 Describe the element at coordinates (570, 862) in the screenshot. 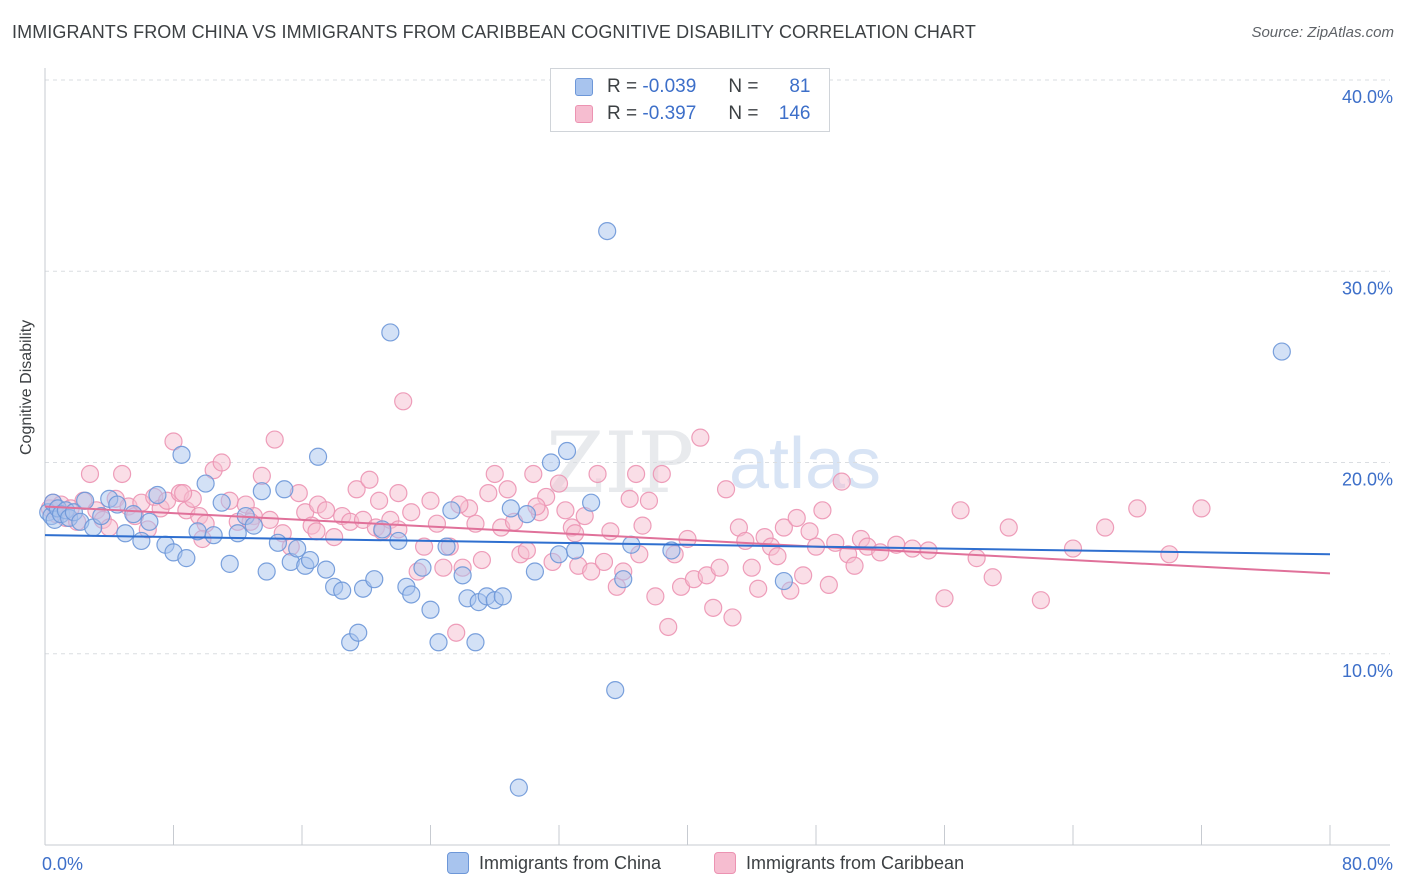

I see `china-legend-label: Immigrants from China` at that location.